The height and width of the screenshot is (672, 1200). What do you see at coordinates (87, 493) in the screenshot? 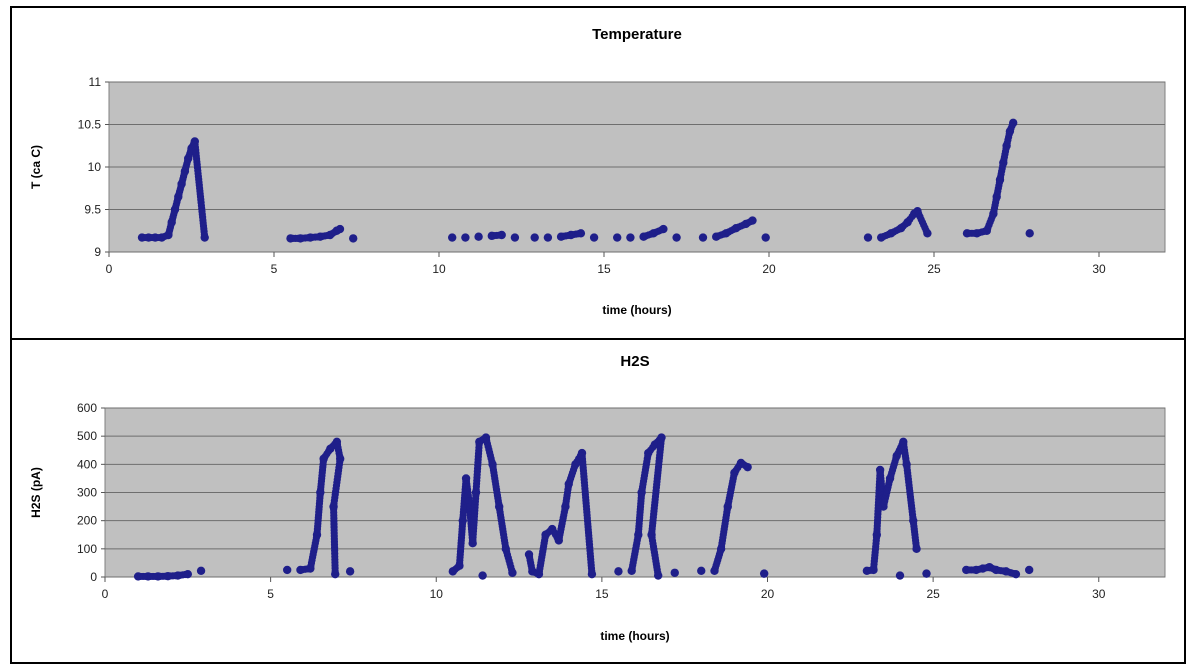
I see `y-tick-label: 300` at bounding box center [87, 493].